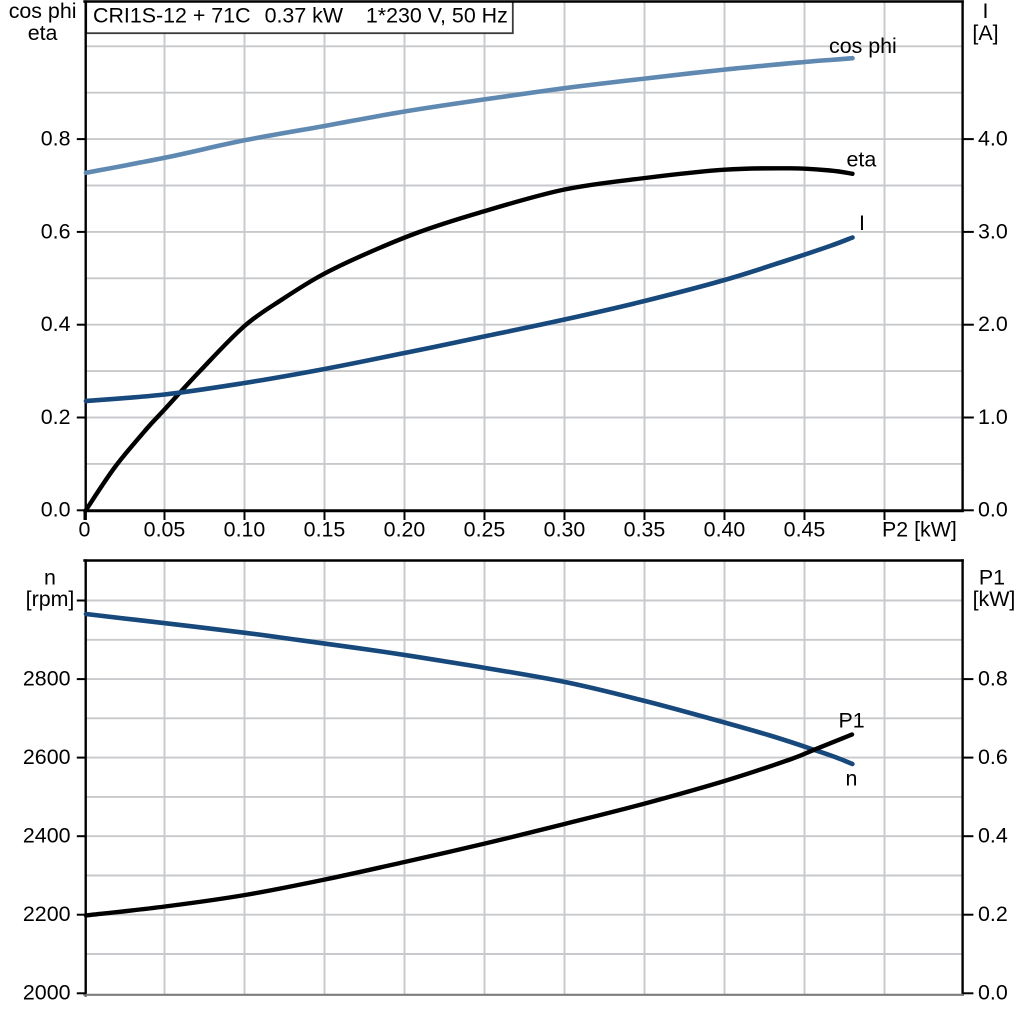 This screenshot has width=1024, height=1029. What do you see at coordinates (165, 530) in the screenshot?
I see `svg-text: 0.05` at bounding box center [165, 530].